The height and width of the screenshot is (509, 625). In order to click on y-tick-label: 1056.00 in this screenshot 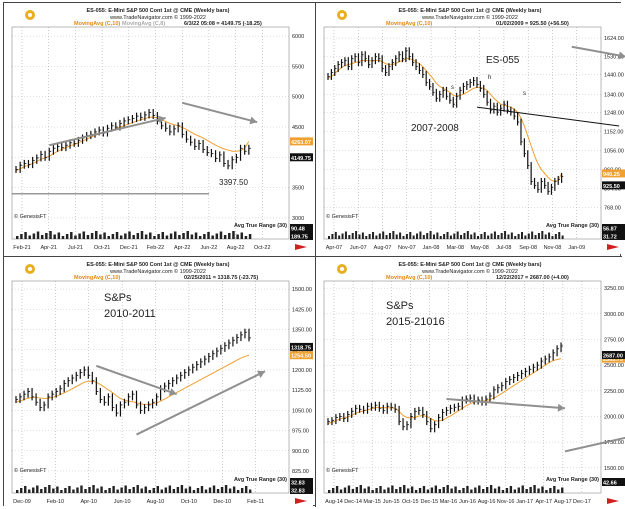, I will do `click(614, 152)`.